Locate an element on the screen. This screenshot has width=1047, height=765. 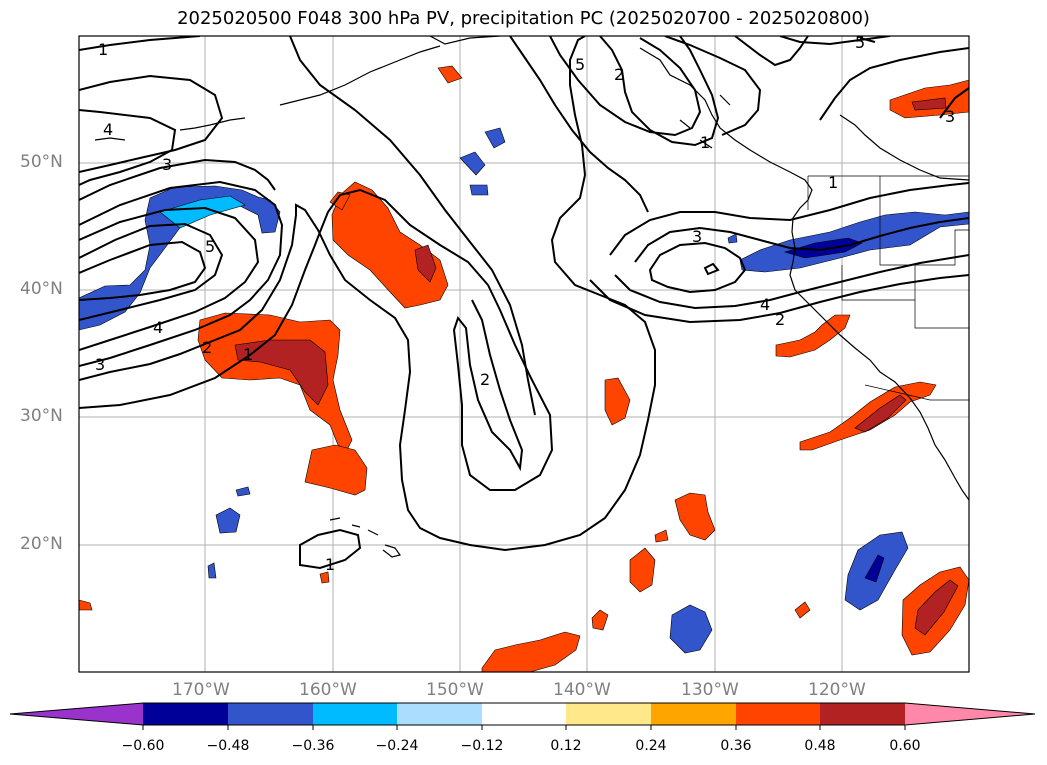
colorbar-tick-label: −0.12 is located at coordinates (482, 746).